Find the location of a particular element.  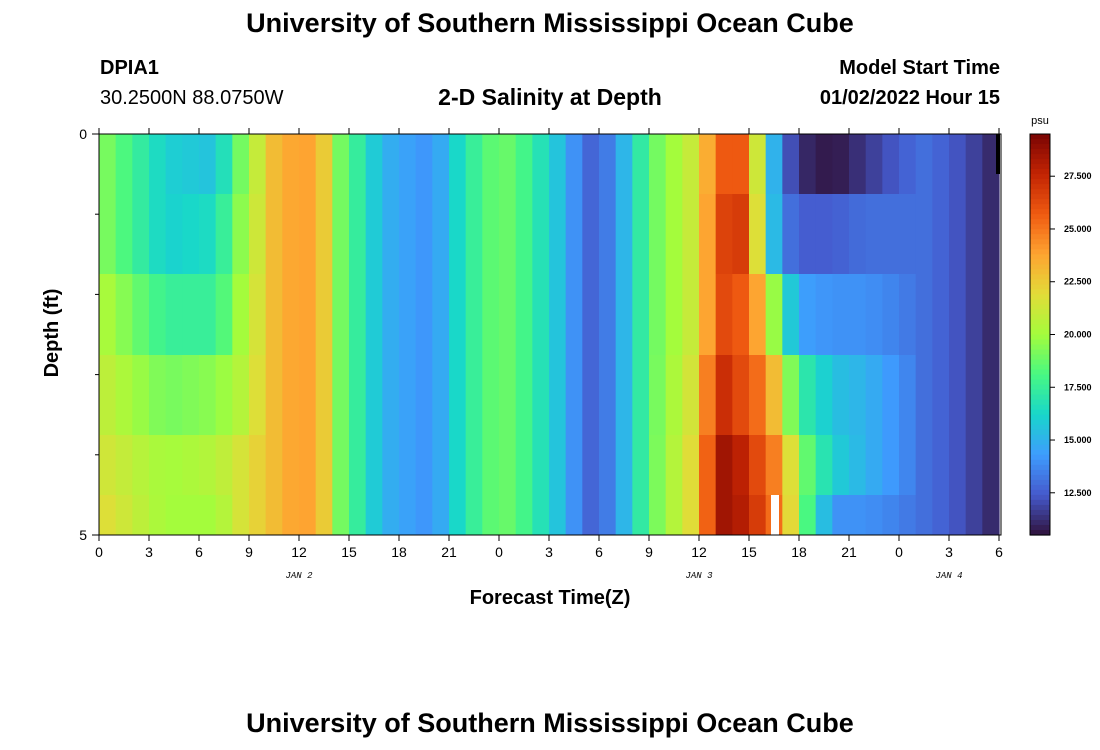

colorbar-tick-label: 22.500 is located at coordinates (1078, 282).